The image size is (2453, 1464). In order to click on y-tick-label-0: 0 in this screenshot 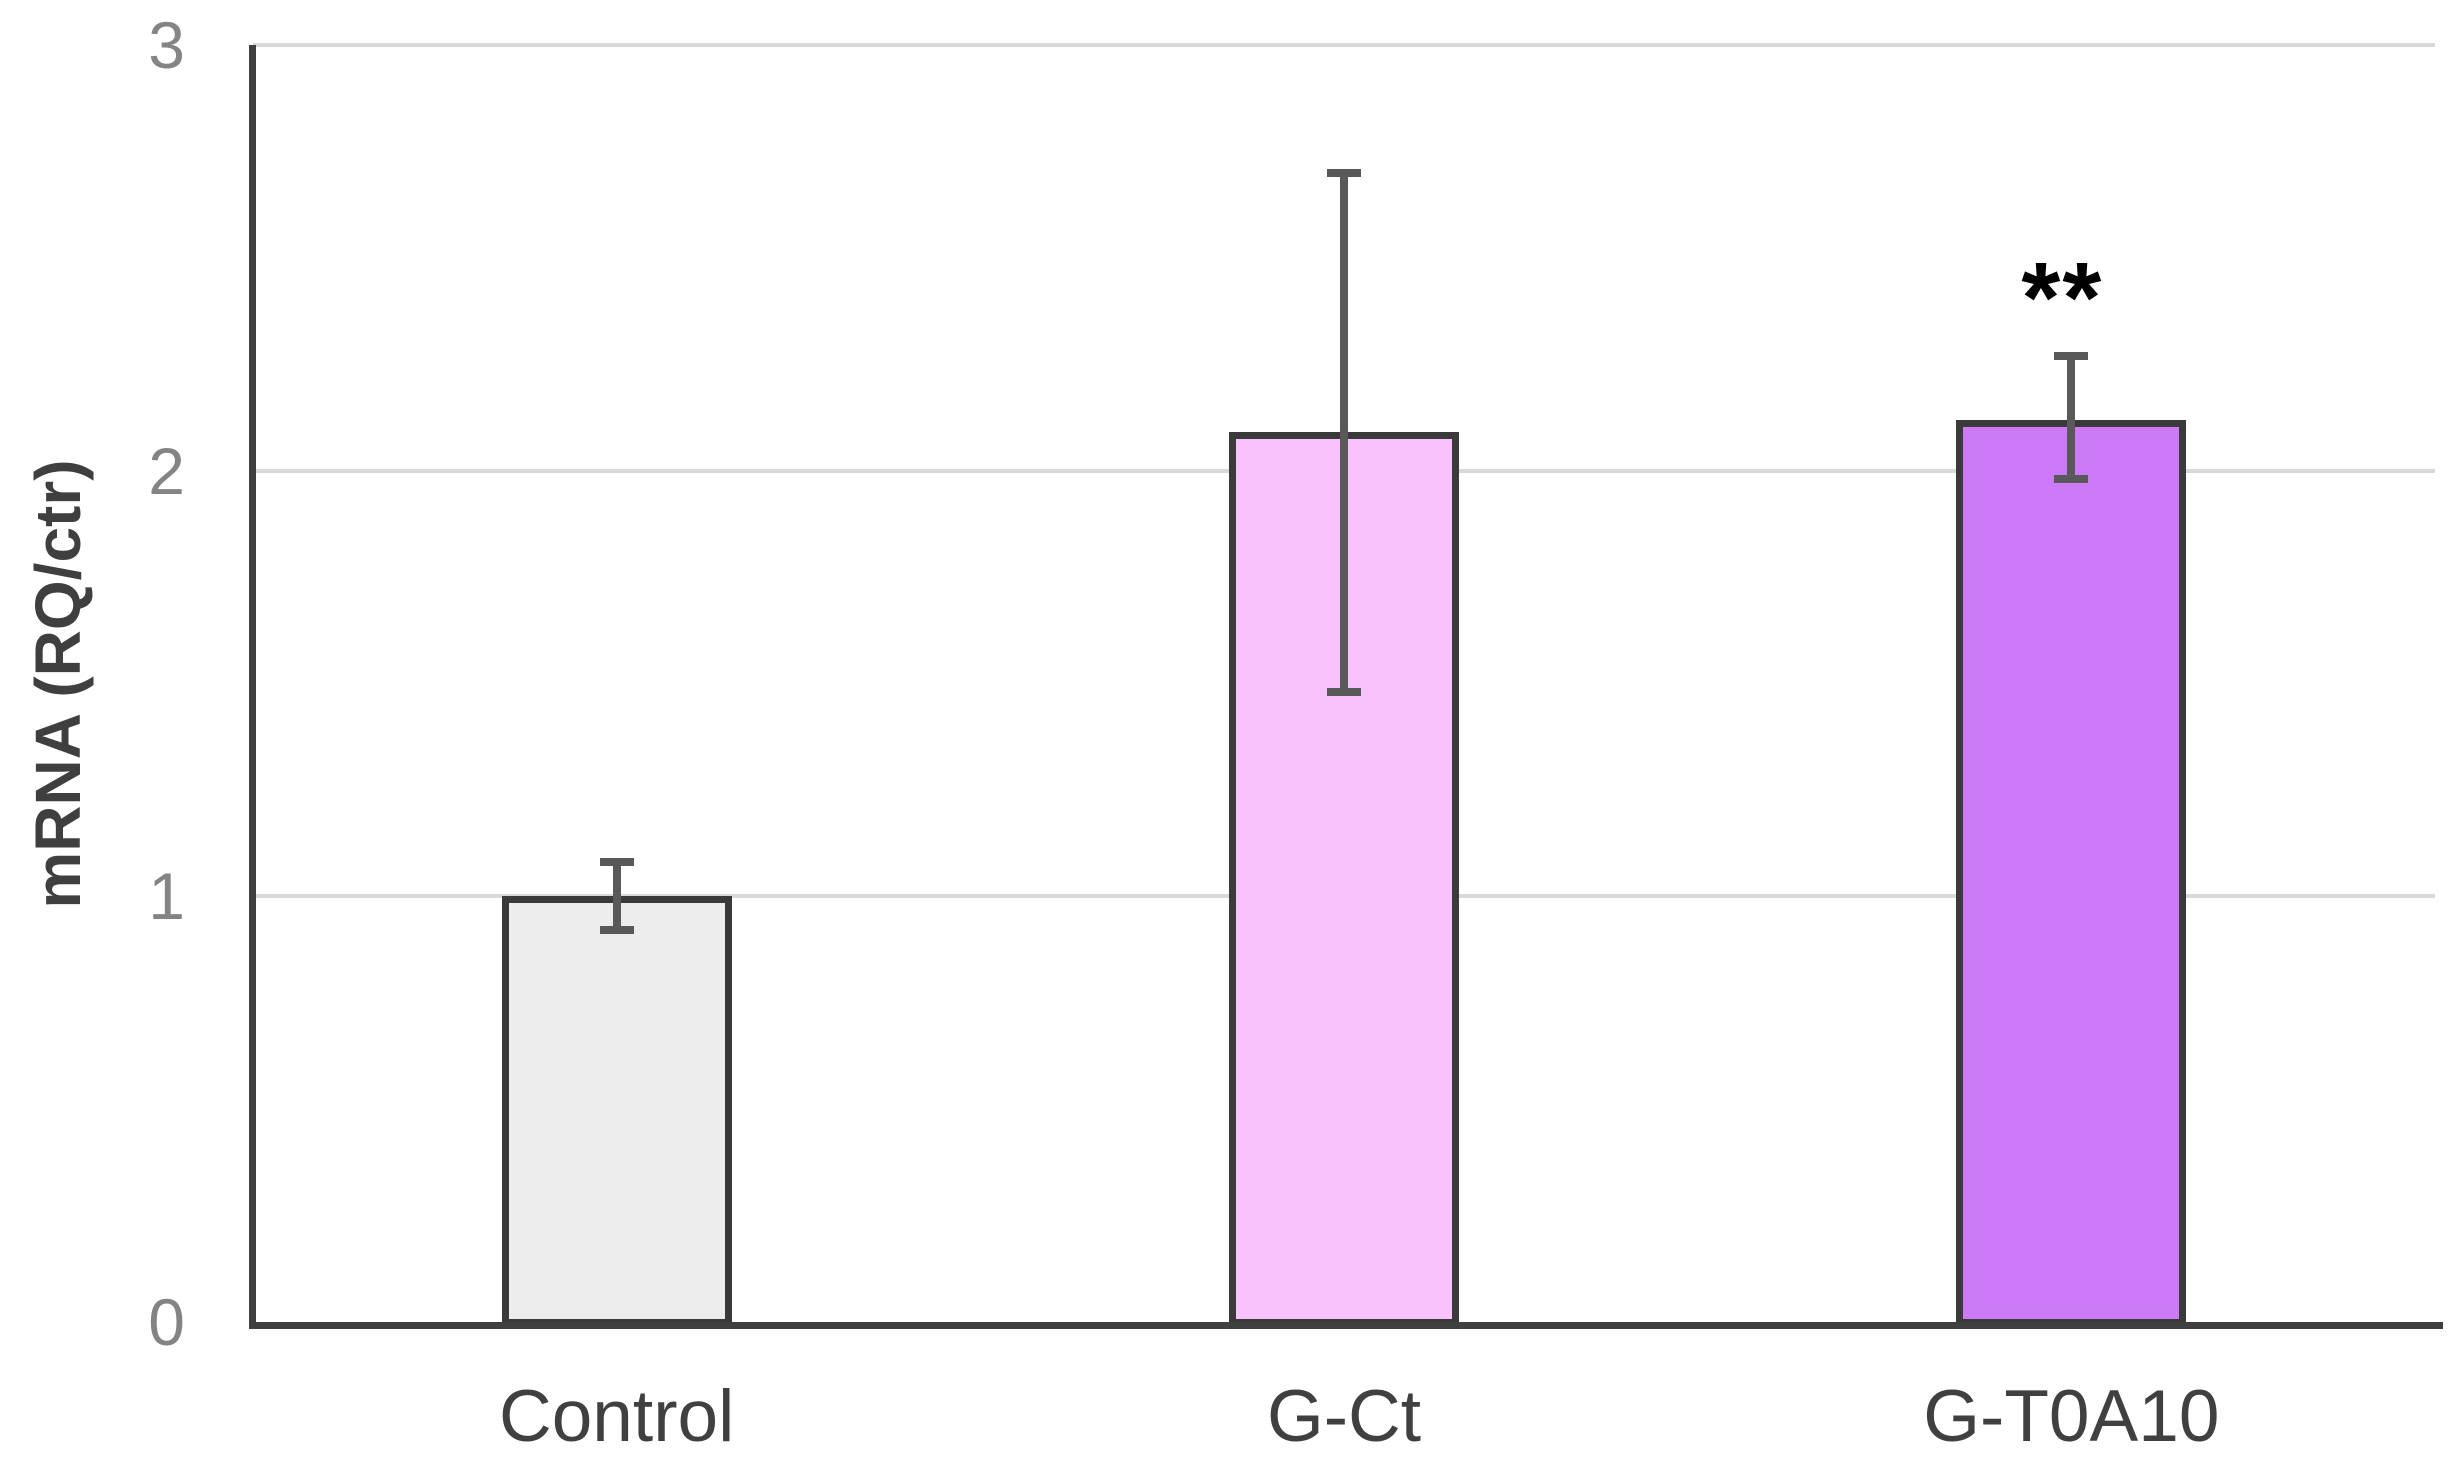, I will do `click(166, 1322)`.